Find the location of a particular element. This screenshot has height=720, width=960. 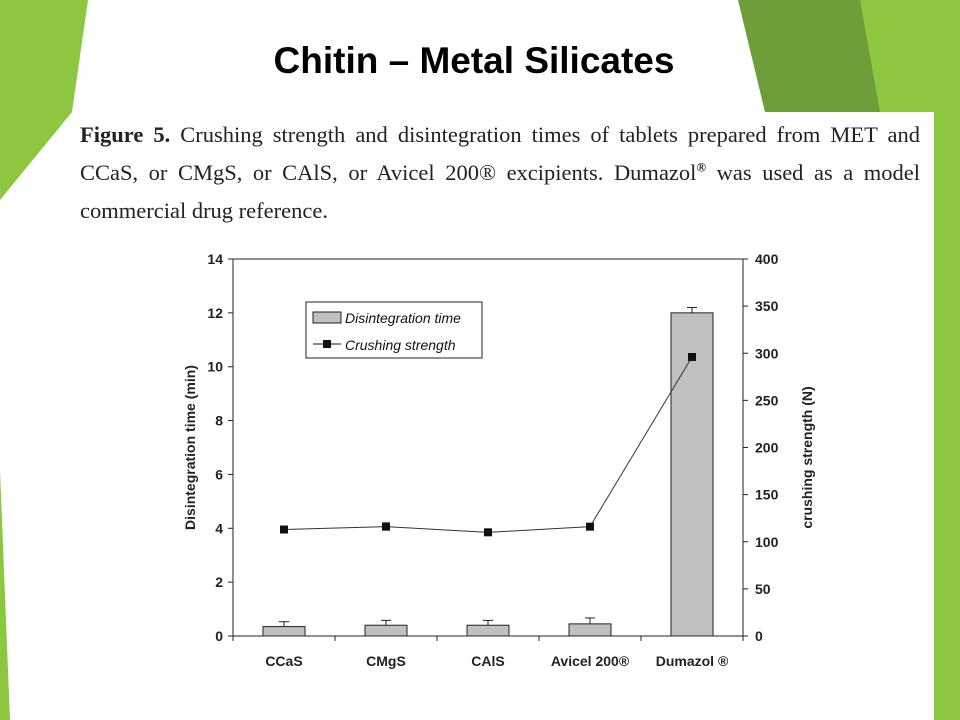

caption-line-3: commercial drug reference. is located at coordinates (204, 210).